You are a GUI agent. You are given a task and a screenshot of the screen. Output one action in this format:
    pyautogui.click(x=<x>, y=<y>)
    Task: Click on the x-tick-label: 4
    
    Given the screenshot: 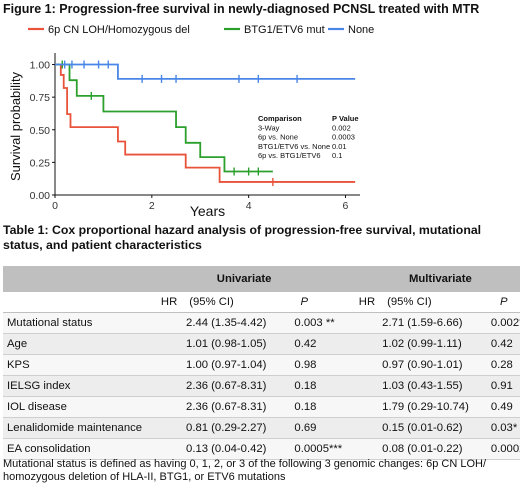 What is the action you would take?
    pyautogui.click(x=249, y=206)
    